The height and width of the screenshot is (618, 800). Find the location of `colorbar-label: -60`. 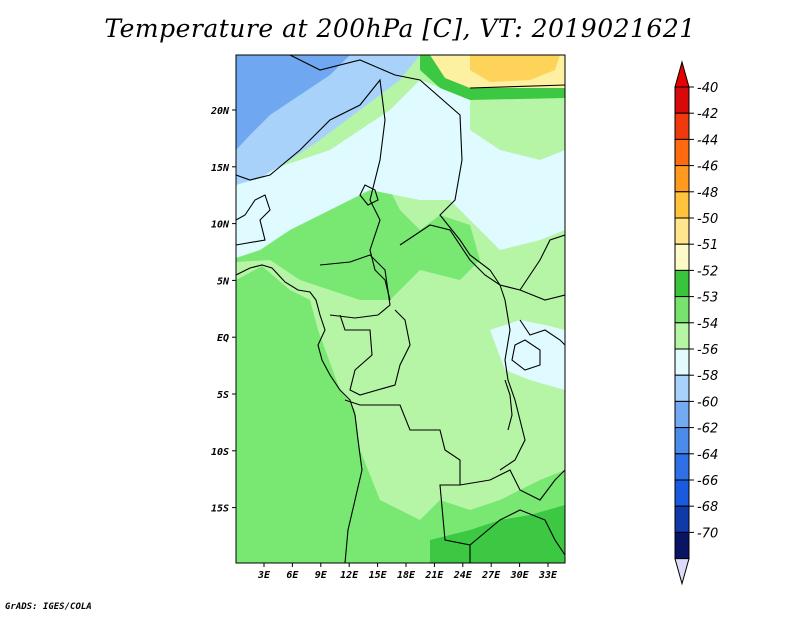

colorbar-label: -60 is located at coordinates (707, 402).